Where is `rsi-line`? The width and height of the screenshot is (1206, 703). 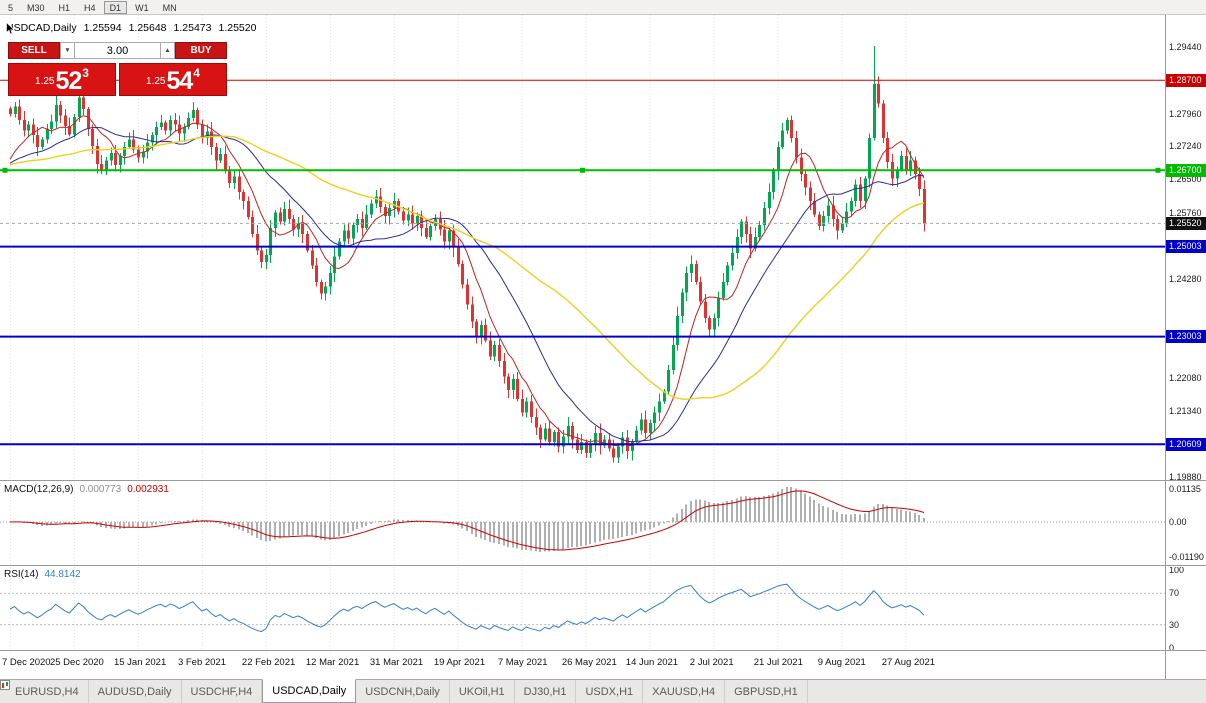 rsi-line is located at coordinates (467, 608).